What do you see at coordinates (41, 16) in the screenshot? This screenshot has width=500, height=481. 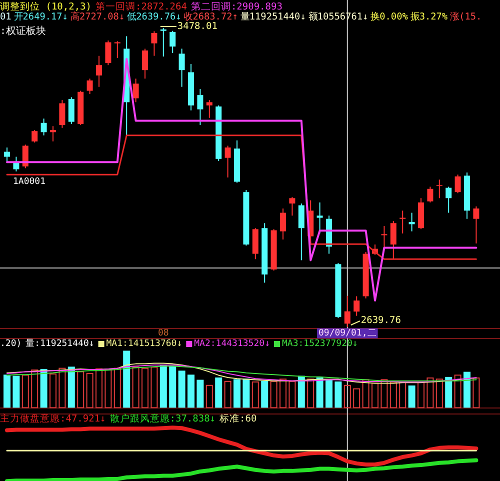 I see `text: 开2649.17↓` at bounding box center [41, 16].